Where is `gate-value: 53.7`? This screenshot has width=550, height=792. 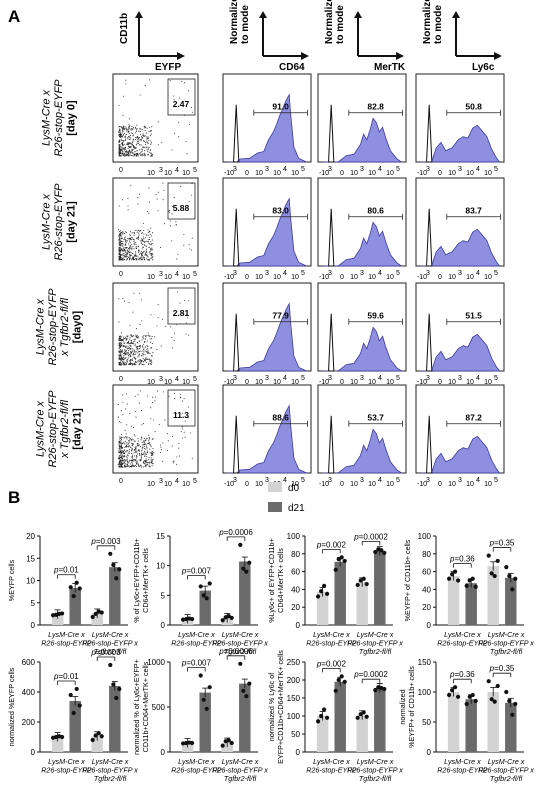 gate-value: 53.7 is located at coordinates (375, 418).